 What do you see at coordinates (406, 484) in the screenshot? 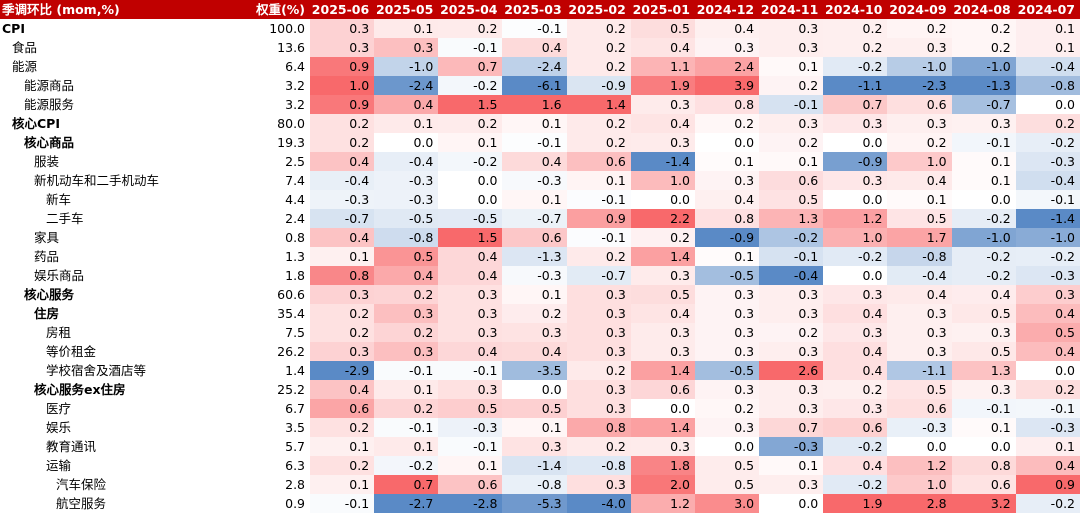
I see `value-cell: 0.7` at bounding box center [406, 484].